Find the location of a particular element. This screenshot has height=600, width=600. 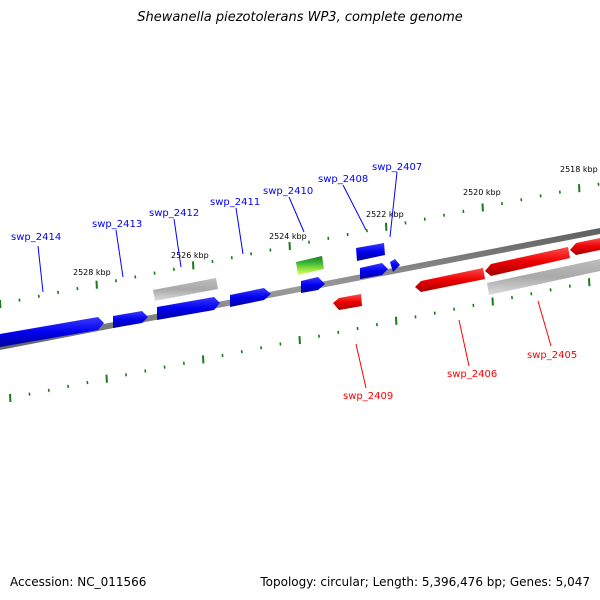

gene-label-swp-2406: swp_2406 is located at coordinates (472, 374).